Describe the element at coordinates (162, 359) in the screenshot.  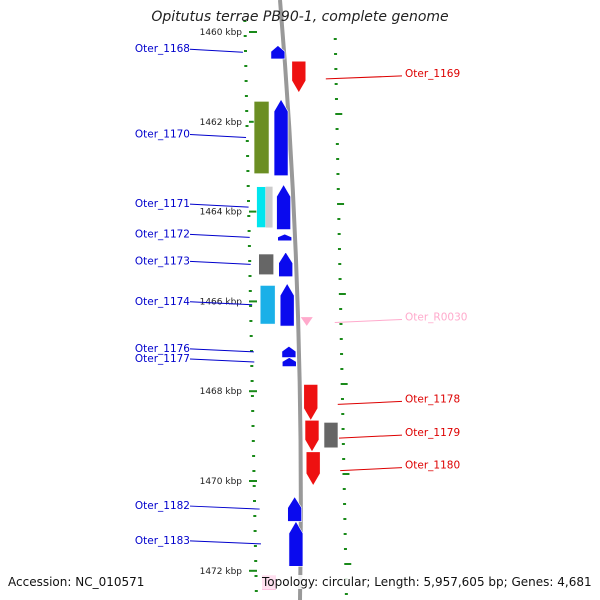
I see `gene-label: Oter_1177` at that location.